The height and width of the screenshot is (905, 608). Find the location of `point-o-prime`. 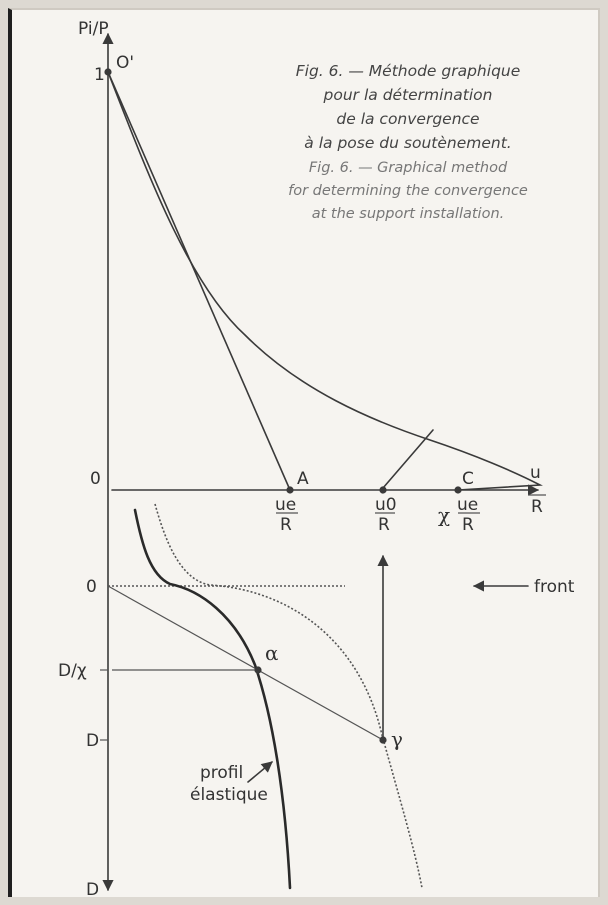

point-o-prime is located at coordinates (108, 72).